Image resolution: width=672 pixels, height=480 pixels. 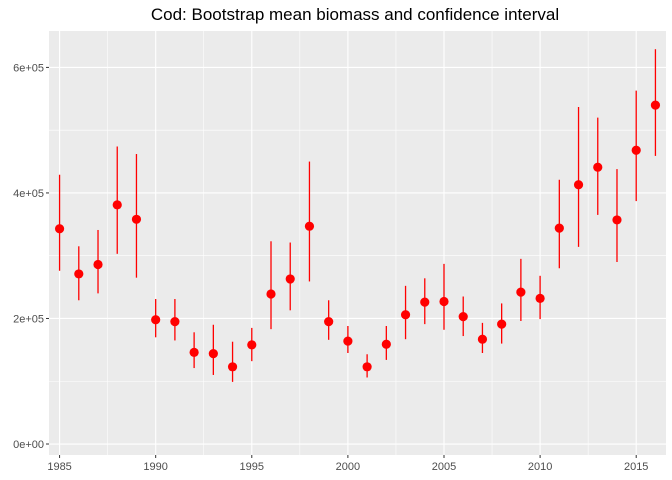 I want to click on y-axis: 0e+00 2e+05 4e+05 6e+05, so click(x=31, y=256).